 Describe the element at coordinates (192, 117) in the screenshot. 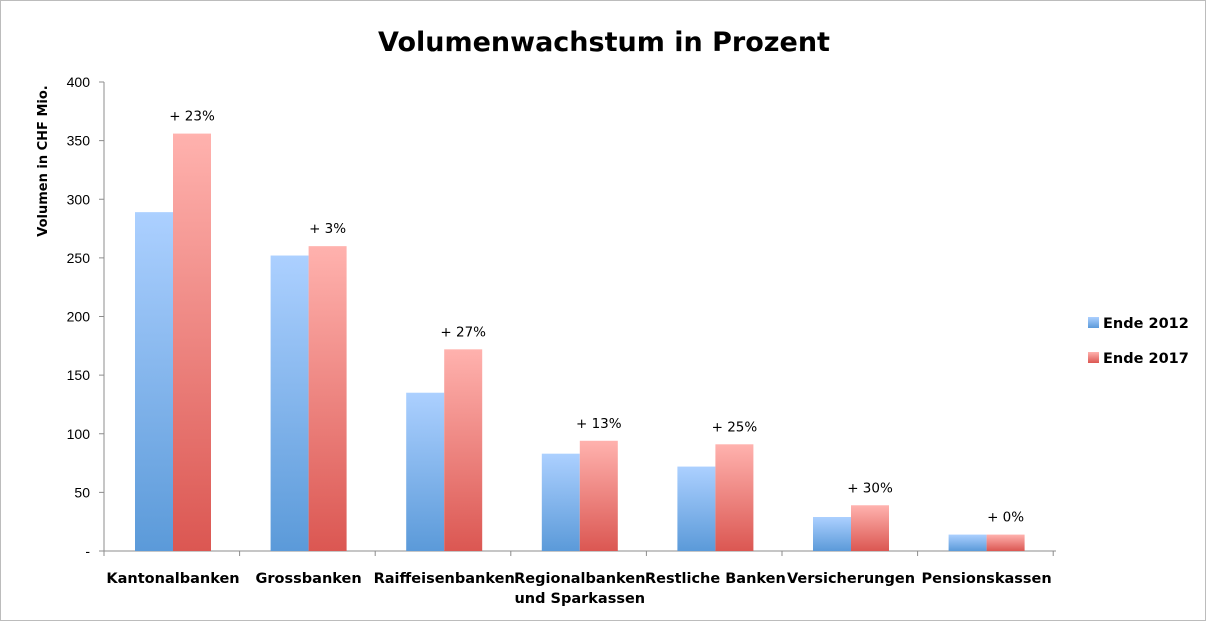

I see `growth-label: + 23%` at that location.